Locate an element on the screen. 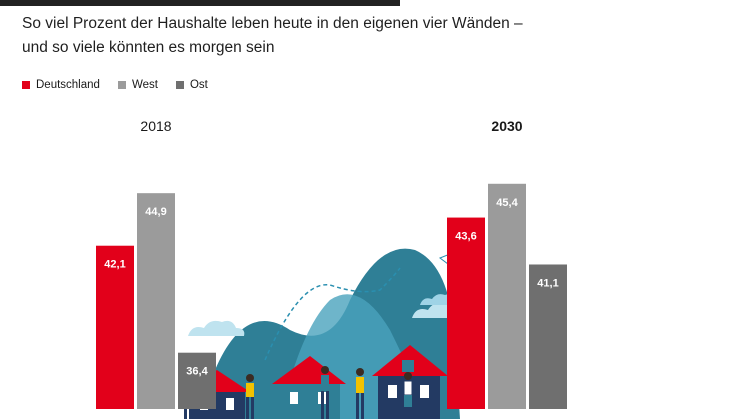 Image resolution: width=746 pixels, height=419 pixels. category-label-2018: 2018 is located at coordinates (155, 126).